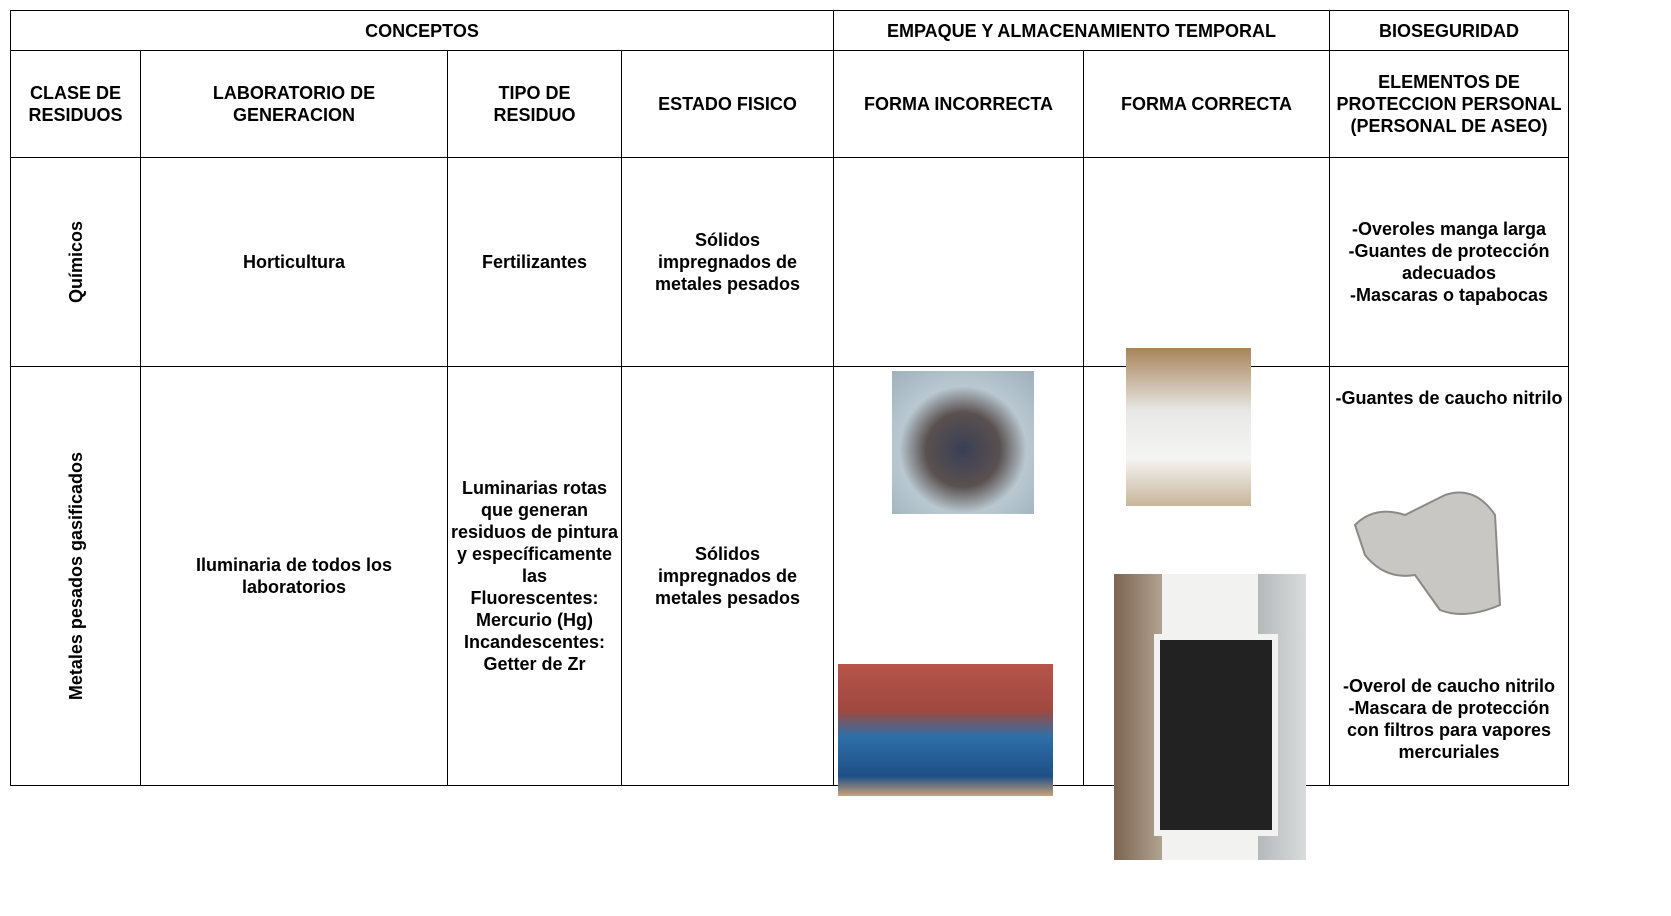  What do you see at coordinates (945, 730) in the screenshot?
I see `photo-incorrect-basin` at bounding box center [945, 730].